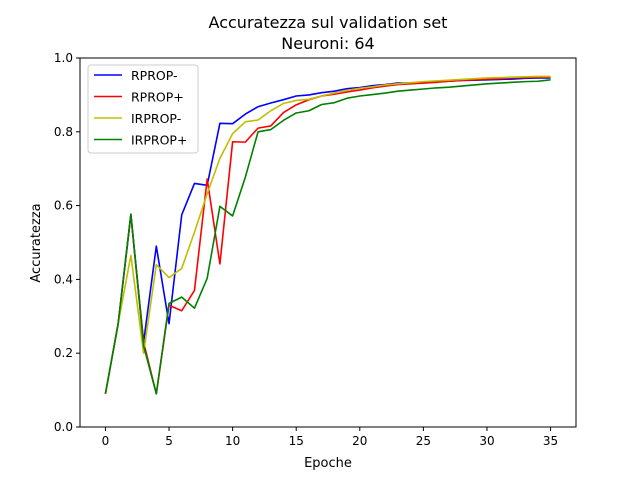 The image size is (640, 480). I want to click on x-tick-label: 20, so click(359, 441).